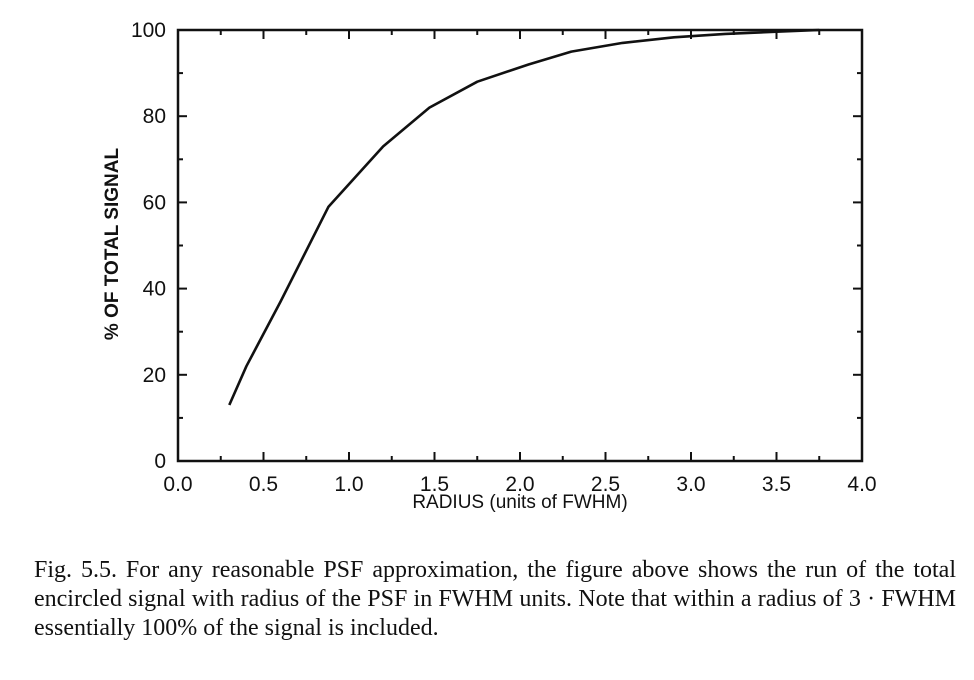 This screenshot has width=974, height=680. Describe the element at coordinates (776, 484) in the screenshot. I see `x-tick-label: 3.5` at that location.